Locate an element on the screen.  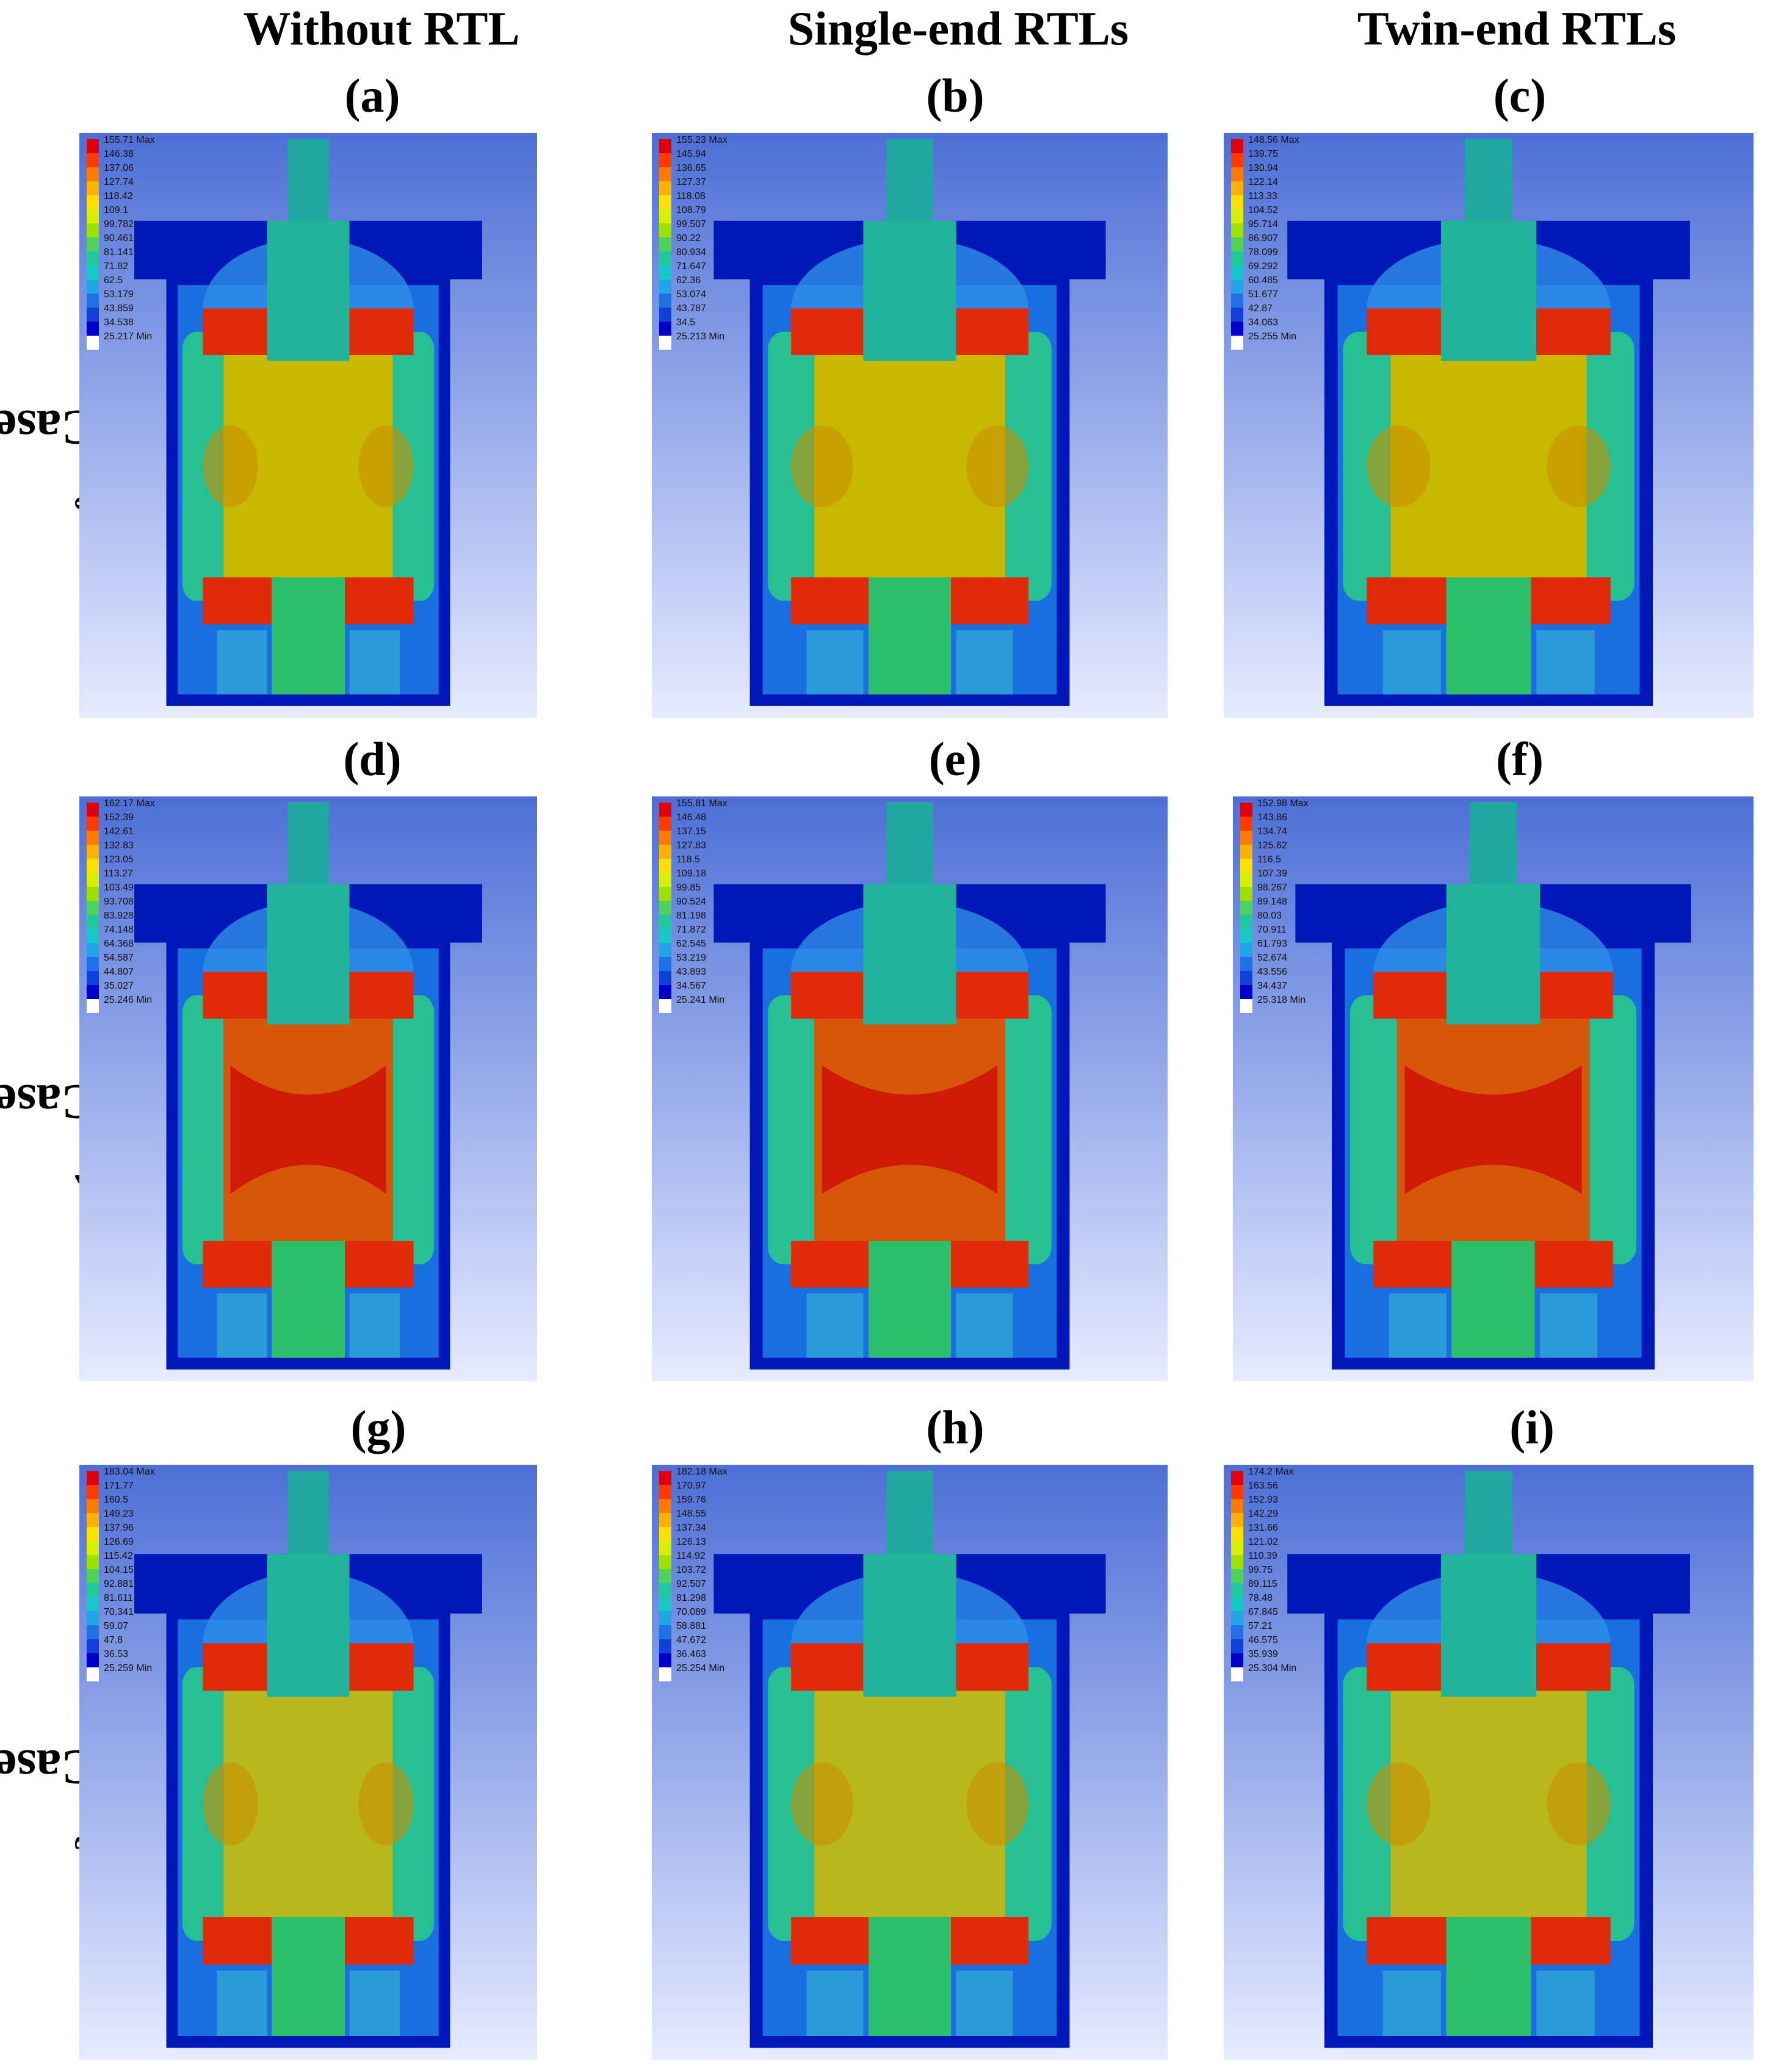
legend-value: 95.714 is located at coordinates (1263, 224).